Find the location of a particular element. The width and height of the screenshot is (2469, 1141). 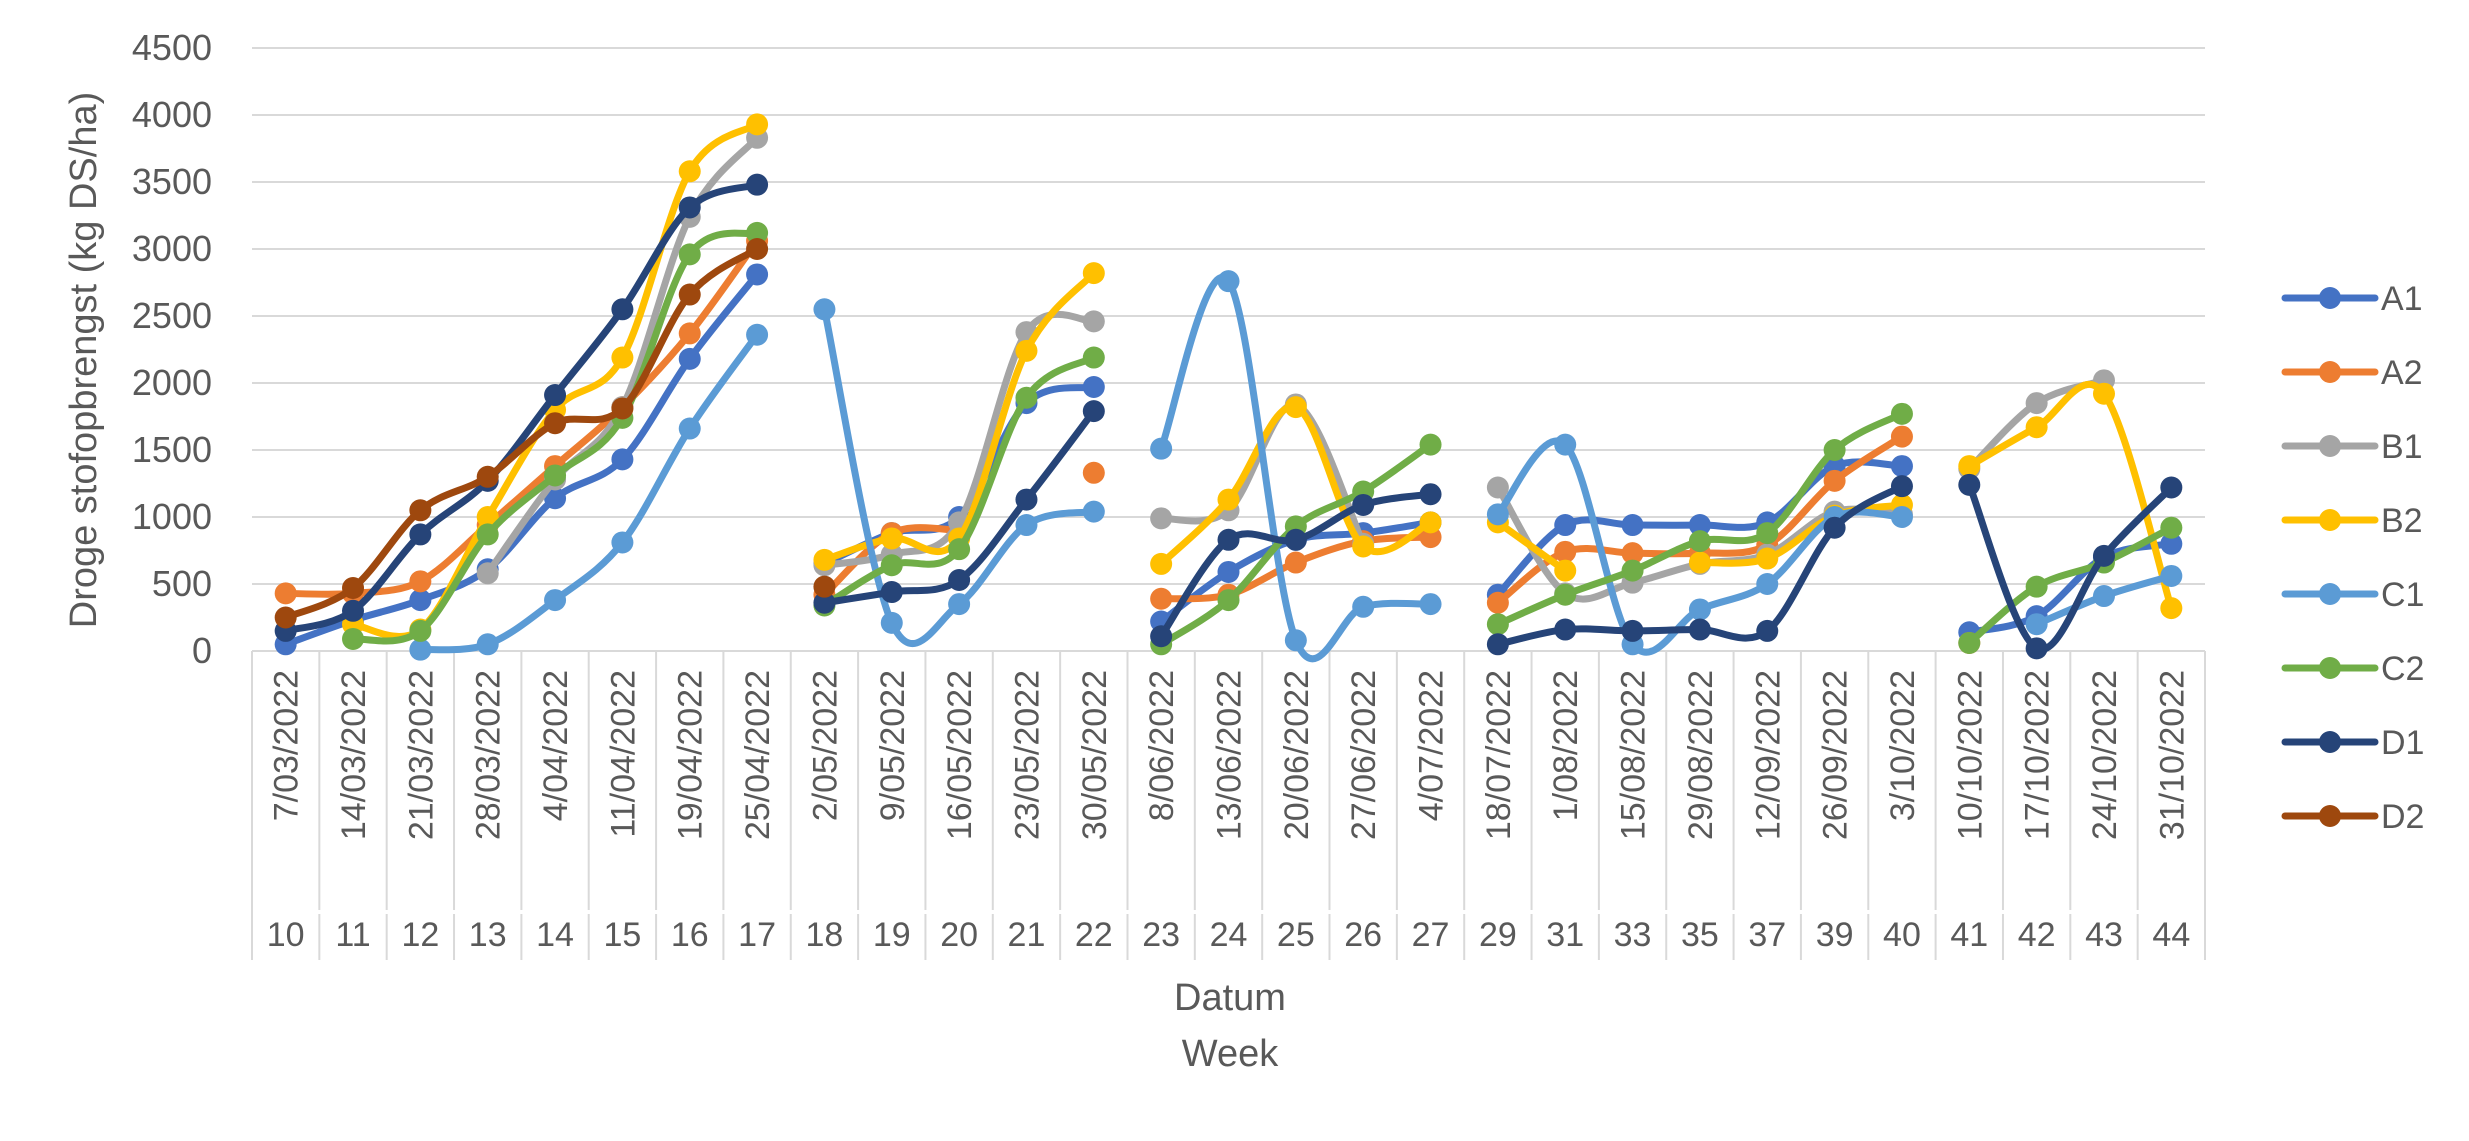

x-week-label: 10 is located at coordinates (286, 935).